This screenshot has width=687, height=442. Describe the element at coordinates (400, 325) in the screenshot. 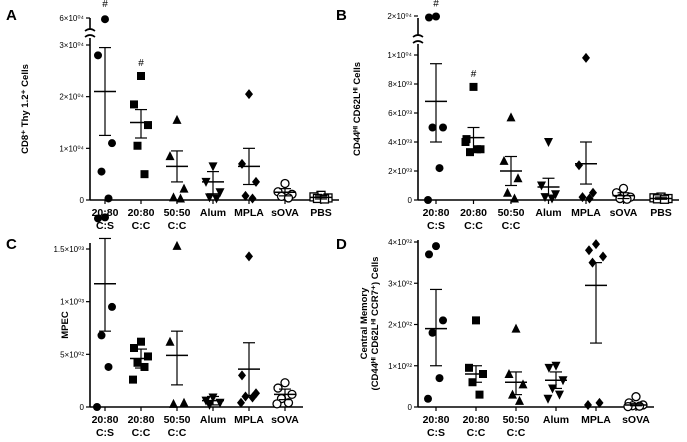

I see `y-tick-label: 2×10⁰²` at that location.